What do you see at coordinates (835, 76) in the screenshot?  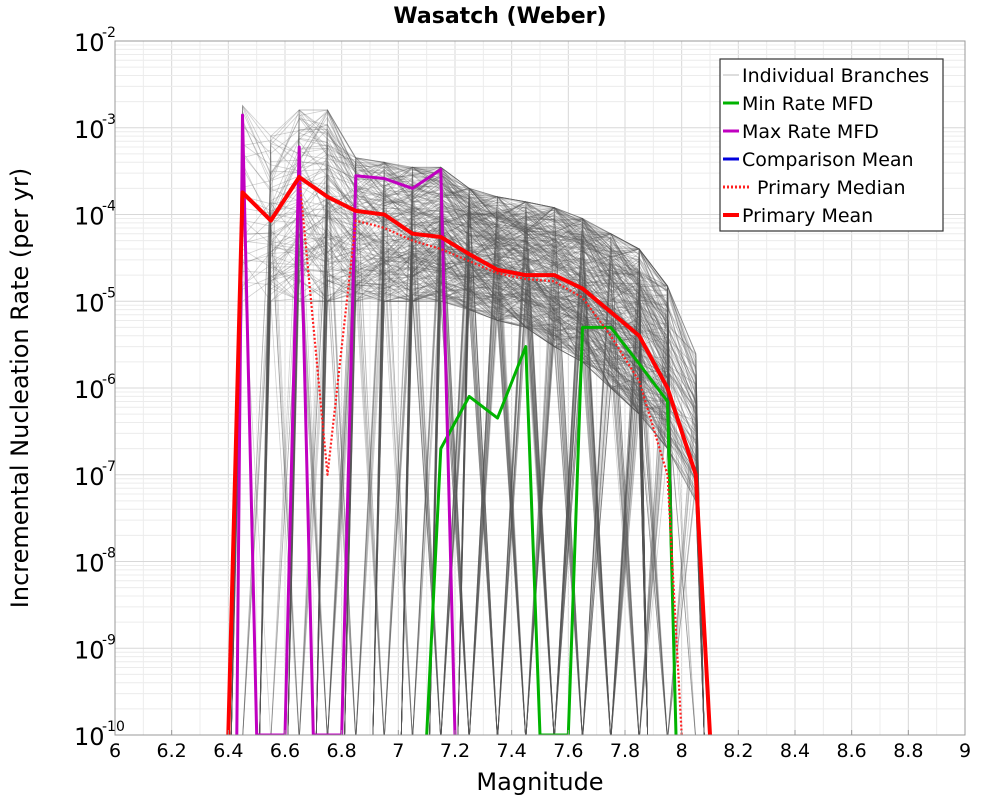 I see `legend-label: Individual Branches` at bounding box center [835, 76].